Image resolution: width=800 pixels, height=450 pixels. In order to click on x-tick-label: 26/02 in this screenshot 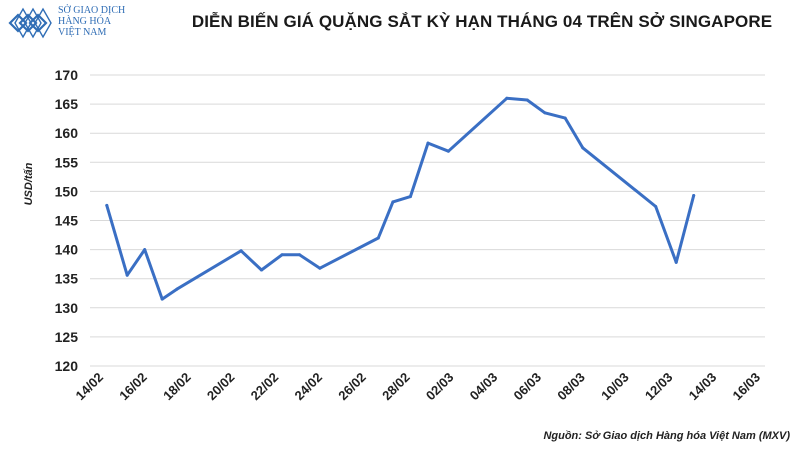, I will do `click(352, 387)`.